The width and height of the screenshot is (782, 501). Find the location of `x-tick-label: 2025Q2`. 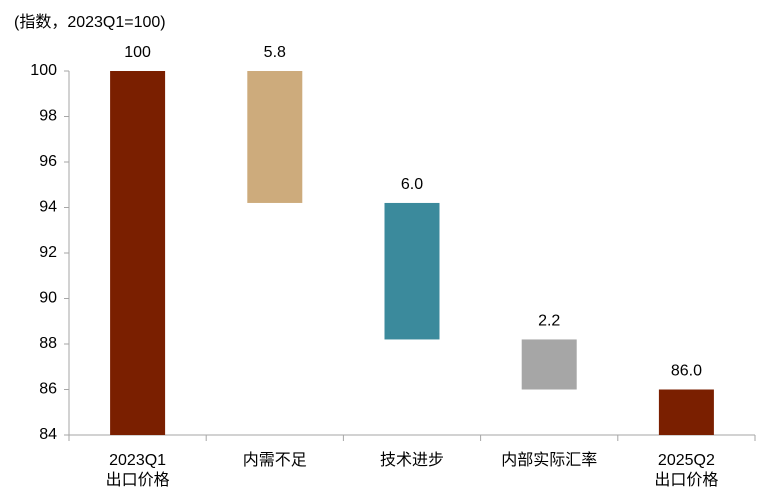

x-tick-label: 2025Q2 is located at coordinates (686, 460).